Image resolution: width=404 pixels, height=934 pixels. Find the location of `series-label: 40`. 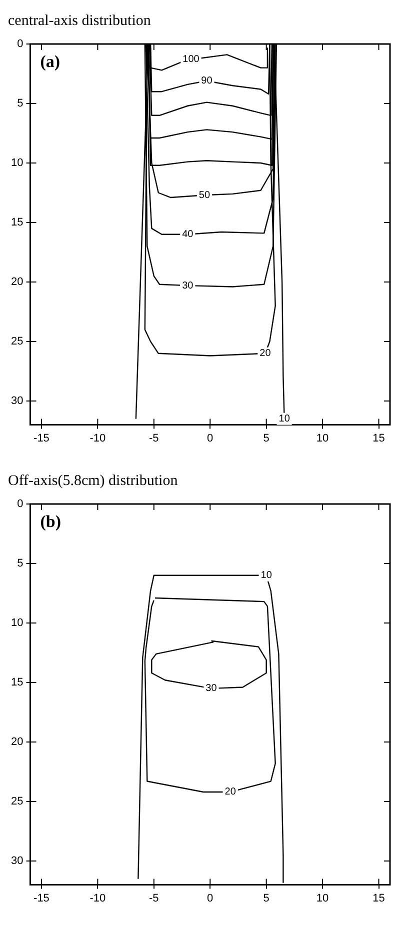

series-label: 40 is located at coordinates (188, 234).